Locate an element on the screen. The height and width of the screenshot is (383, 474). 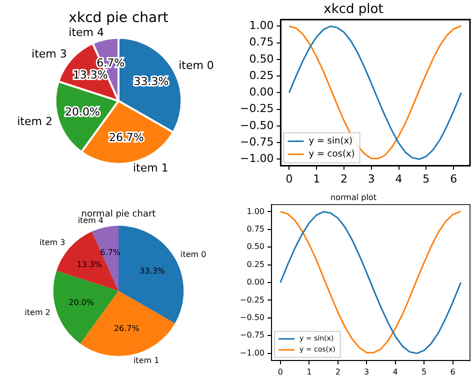
chart-title: xkcd plot is located at coordinates (354, 10).